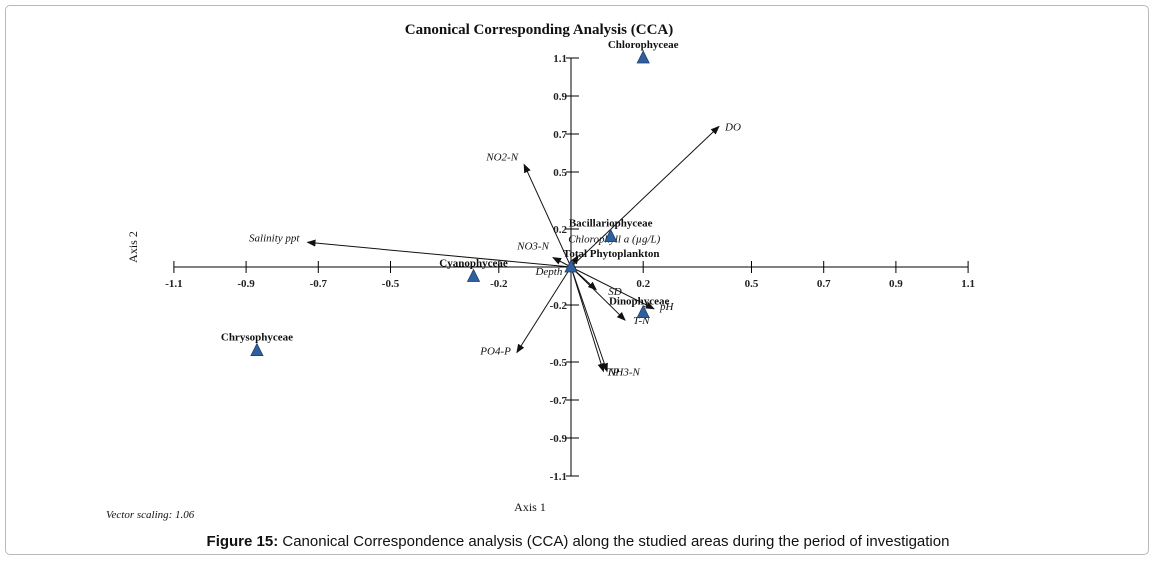 Image resolution: width=1156 pixels, height=562 pixels. I want to click on x-tick-label: 0.9, so click(896, 284).